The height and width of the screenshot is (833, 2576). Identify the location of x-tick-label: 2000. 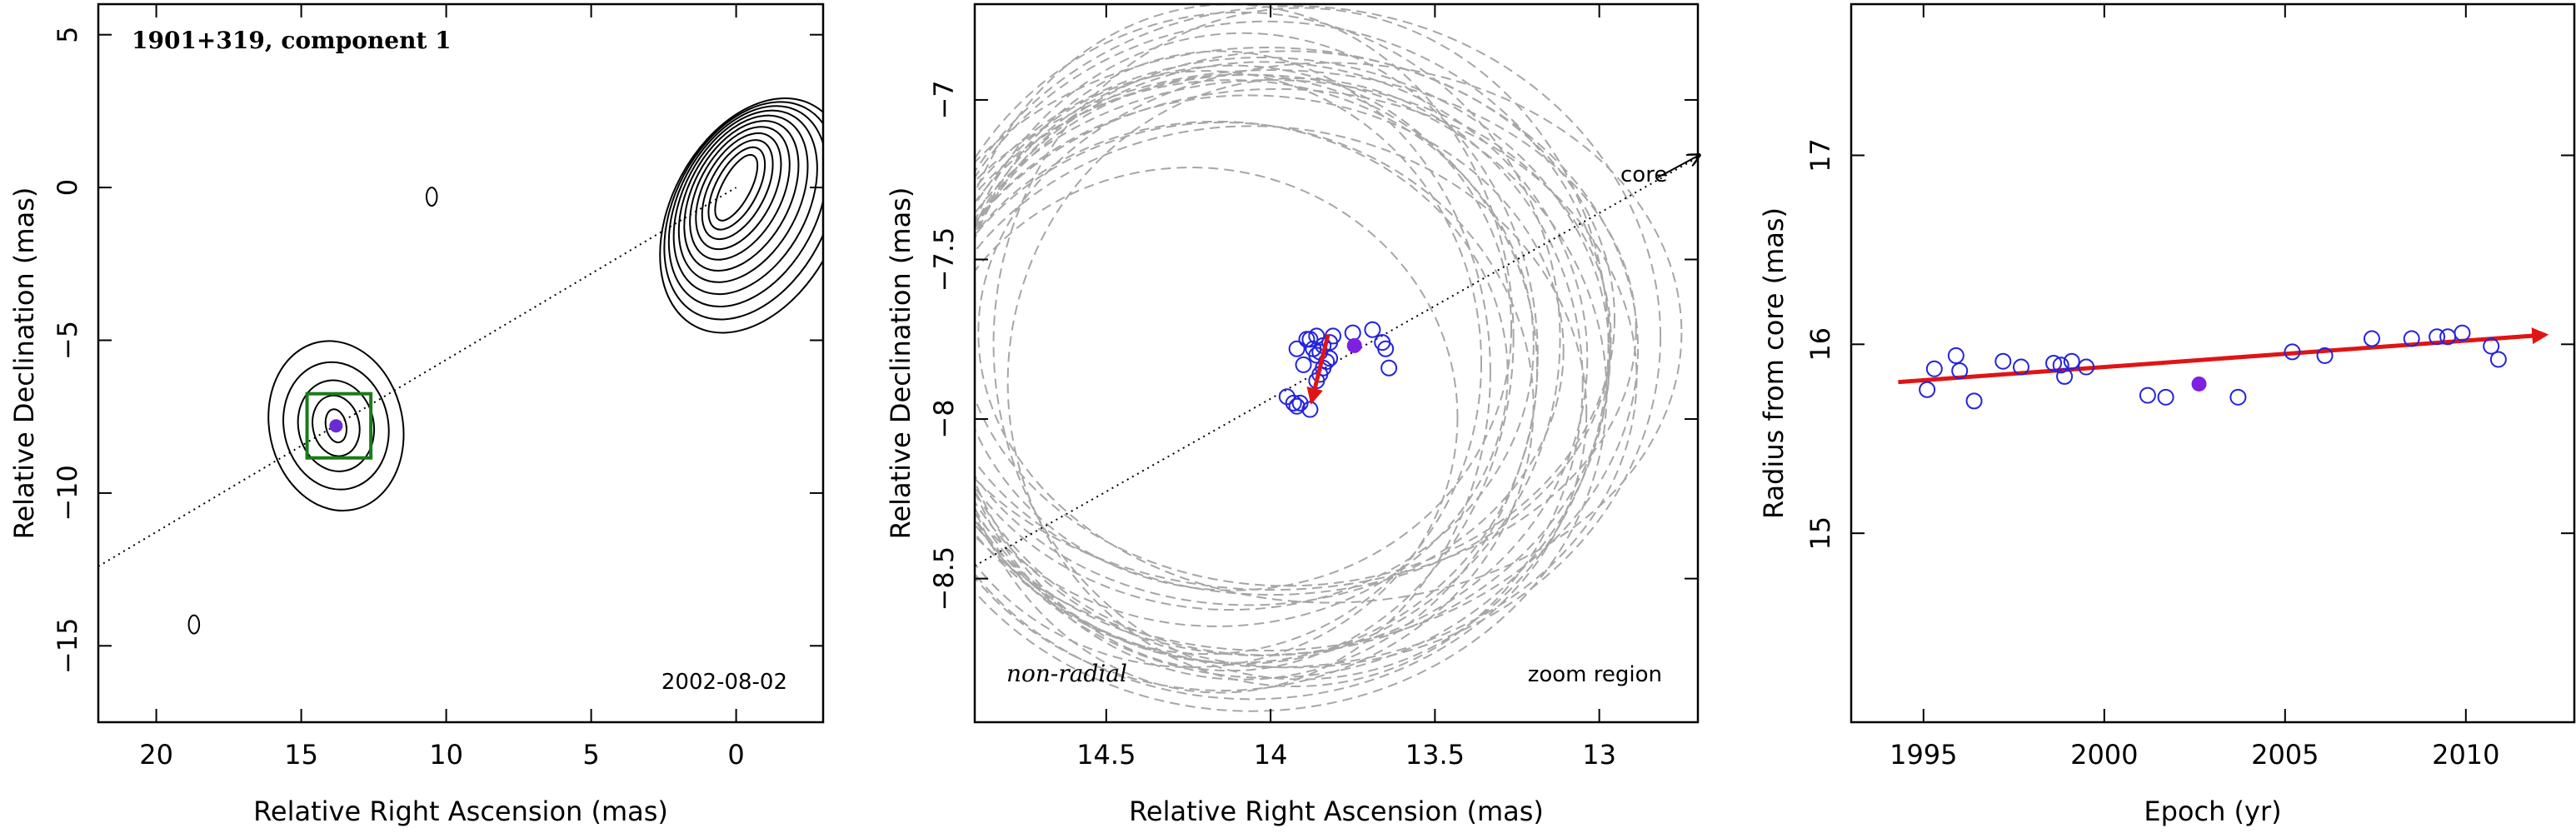
(2104, 755).